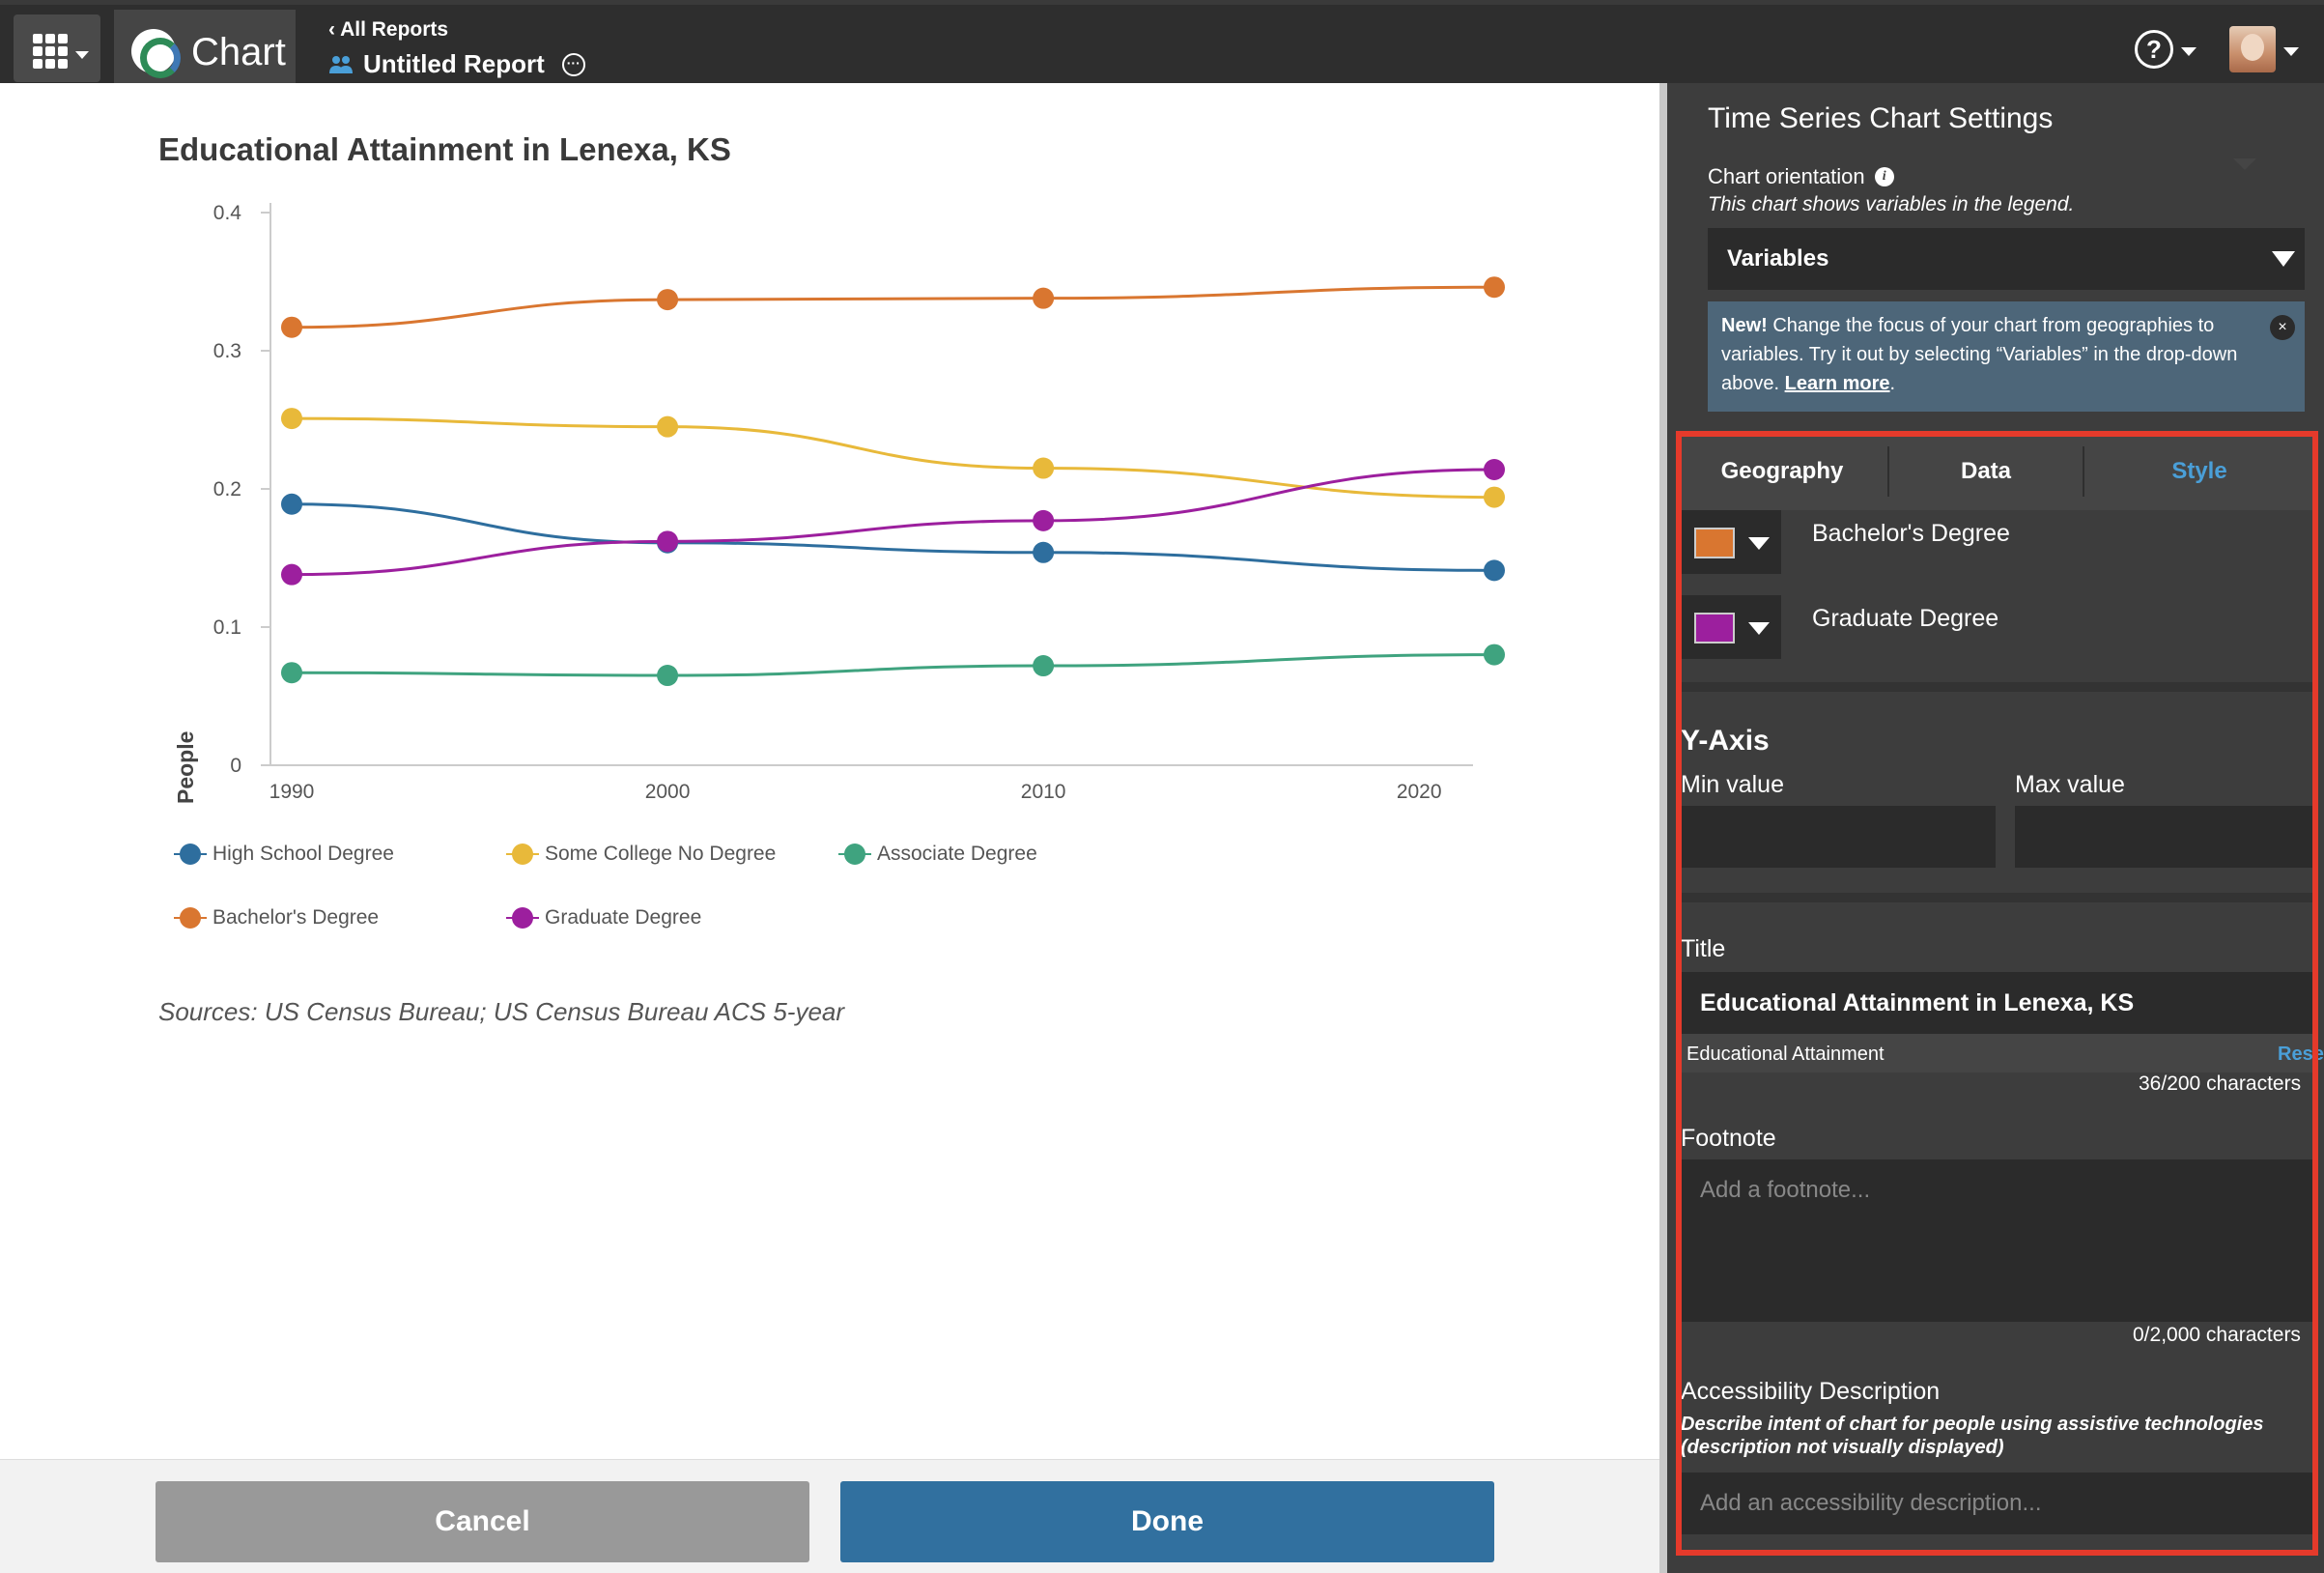  Describe the element at coordinates (1838, 837) in the screenshot. I see `min-value-input` at that location.